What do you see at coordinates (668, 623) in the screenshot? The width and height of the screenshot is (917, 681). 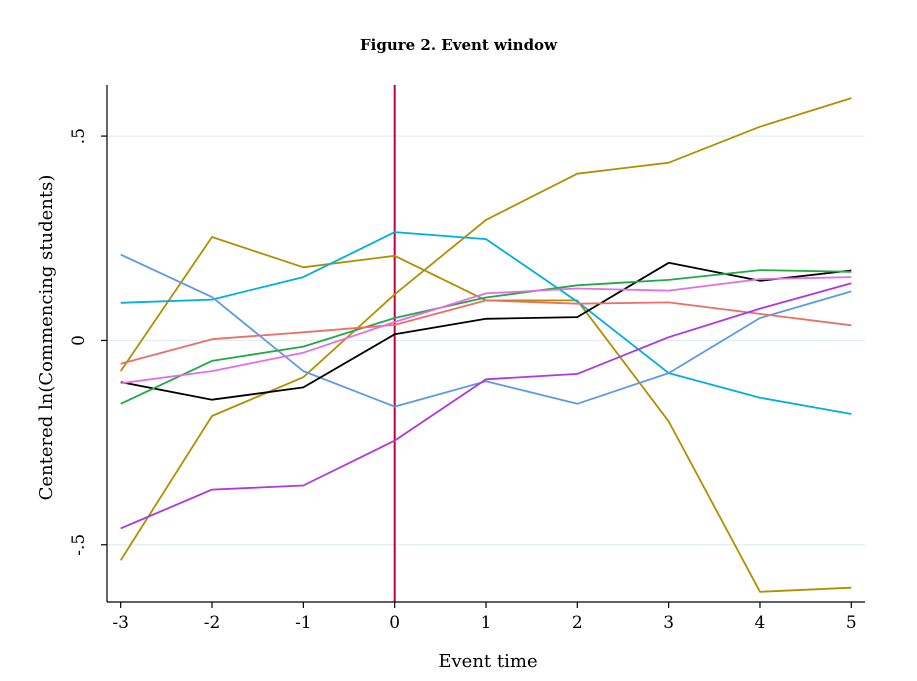 I see `x-tick-label: 3` at bounding box center [668, 623].